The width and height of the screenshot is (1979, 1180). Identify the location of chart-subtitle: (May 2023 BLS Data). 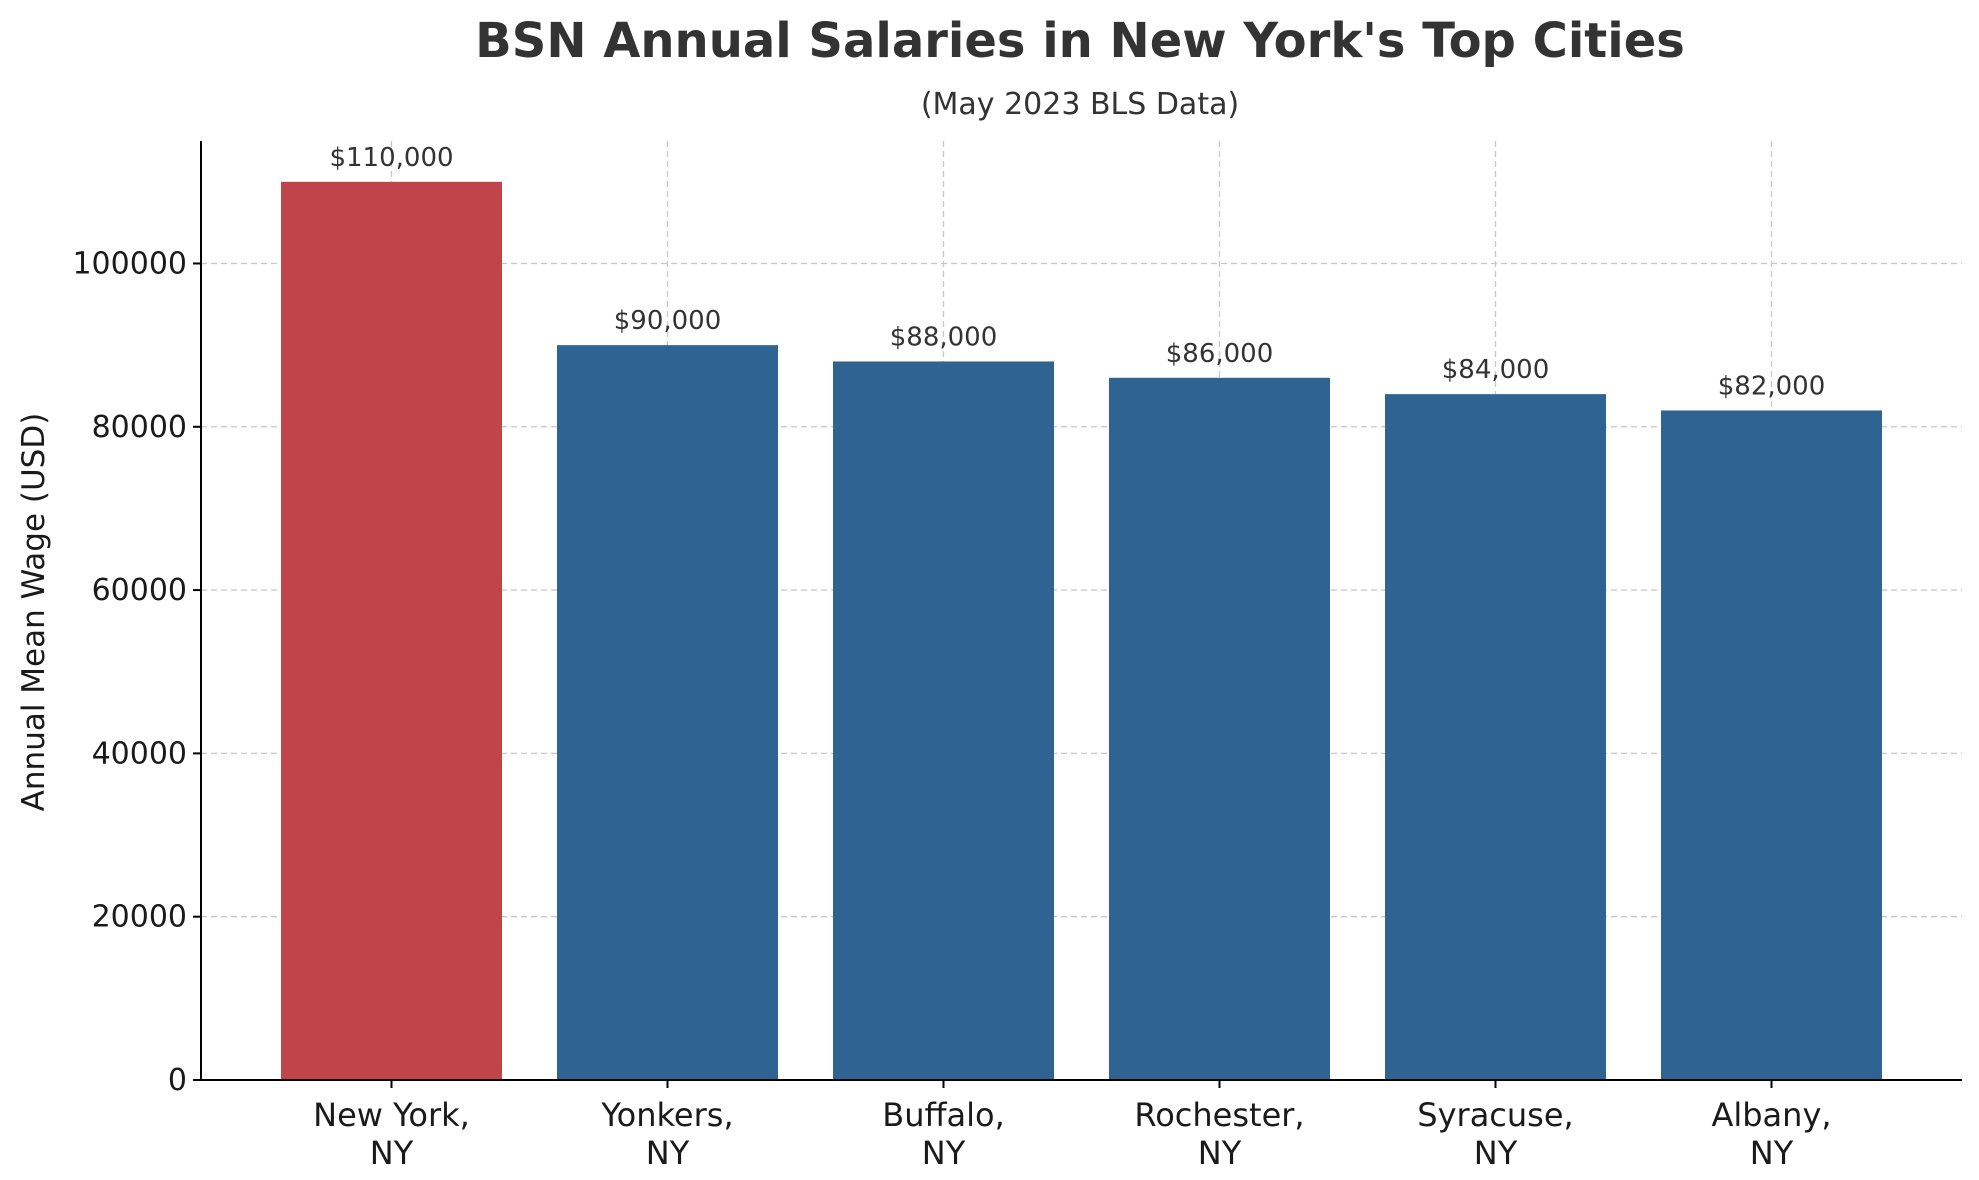
(1080, 104).